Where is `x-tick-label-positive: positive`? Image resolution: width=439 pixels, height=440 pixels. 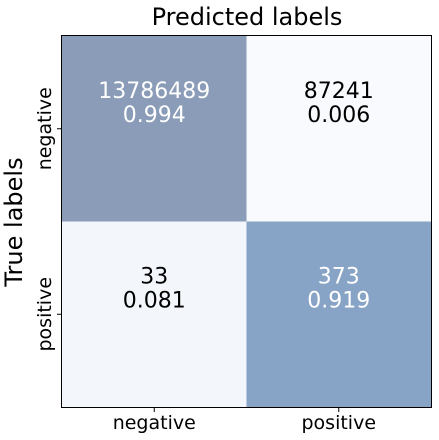 x-tick-label-positive: positive is located at coordinates (338, 423).